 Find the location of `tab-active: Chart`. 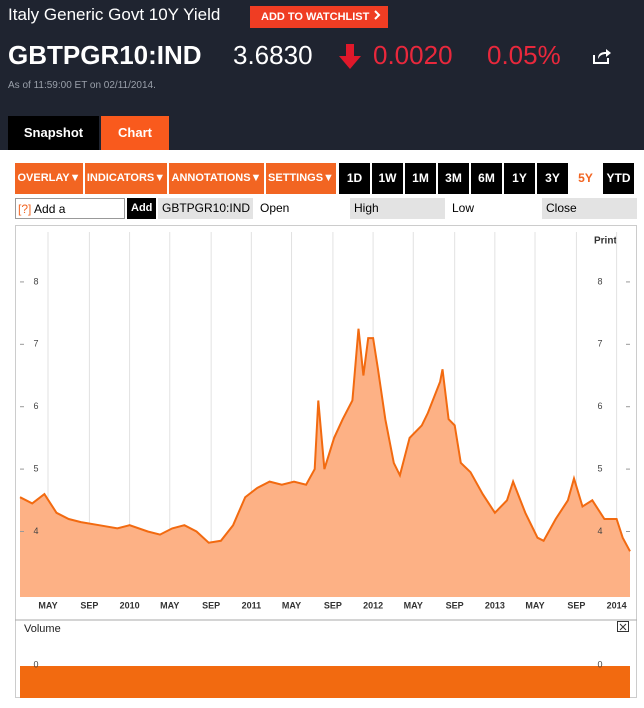

tab-active: Chart is located at coordinates (135, 133).